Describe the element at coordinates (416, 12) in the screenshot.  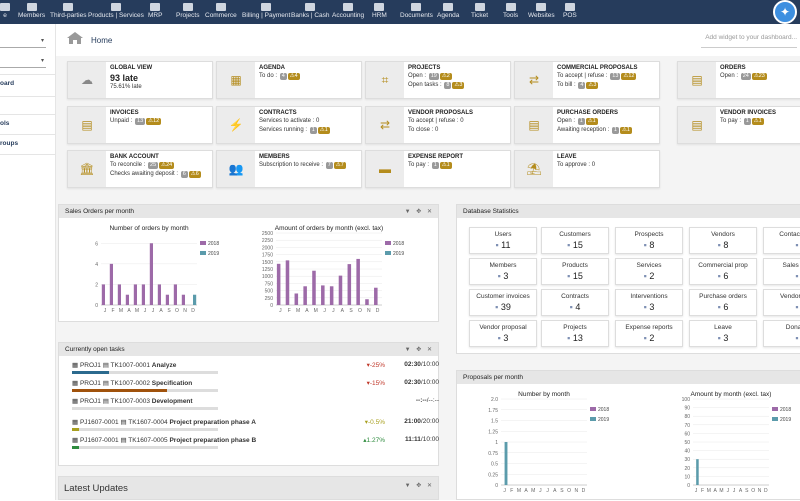
I see `menu-documents: Documents` at that location.